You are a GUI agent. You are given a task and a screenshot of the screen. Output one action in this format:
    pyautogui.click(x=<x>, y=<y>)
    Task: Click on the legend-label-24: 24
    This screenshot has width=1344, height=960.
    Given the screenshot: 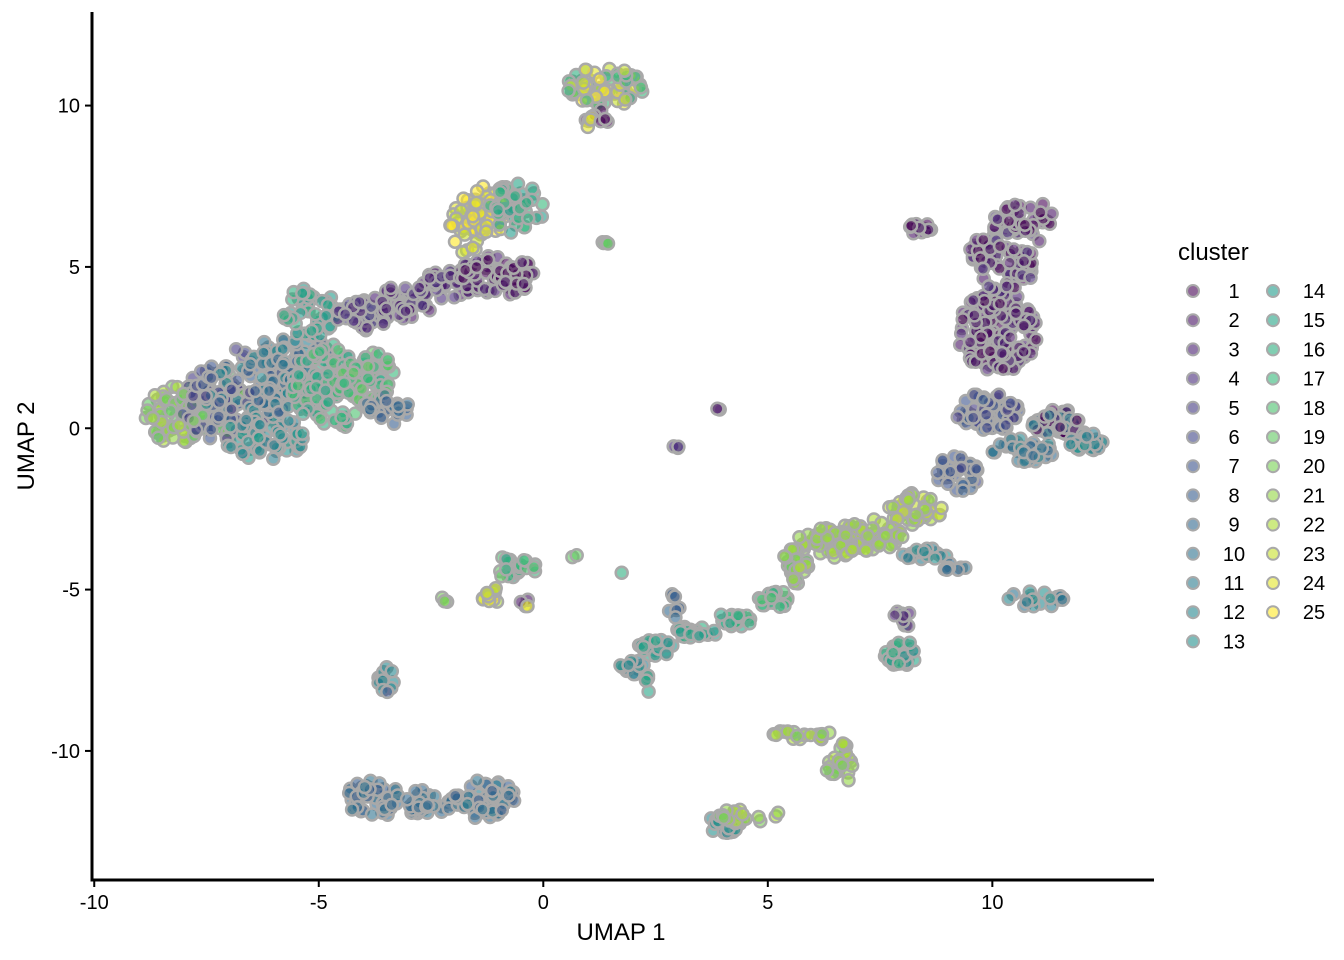 What is the action you would take?
    pyautogui.click(x=1314, y=584)
    